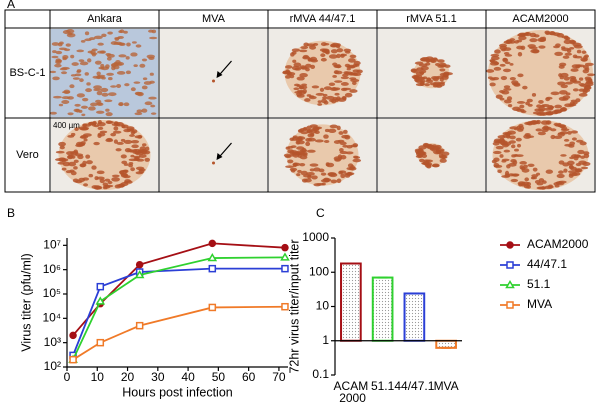 The height and width of the screenshot is (411, 600). Describe the element at coordinates (214, 19) in the screenshot. I see `column-header: MVA` at that location.